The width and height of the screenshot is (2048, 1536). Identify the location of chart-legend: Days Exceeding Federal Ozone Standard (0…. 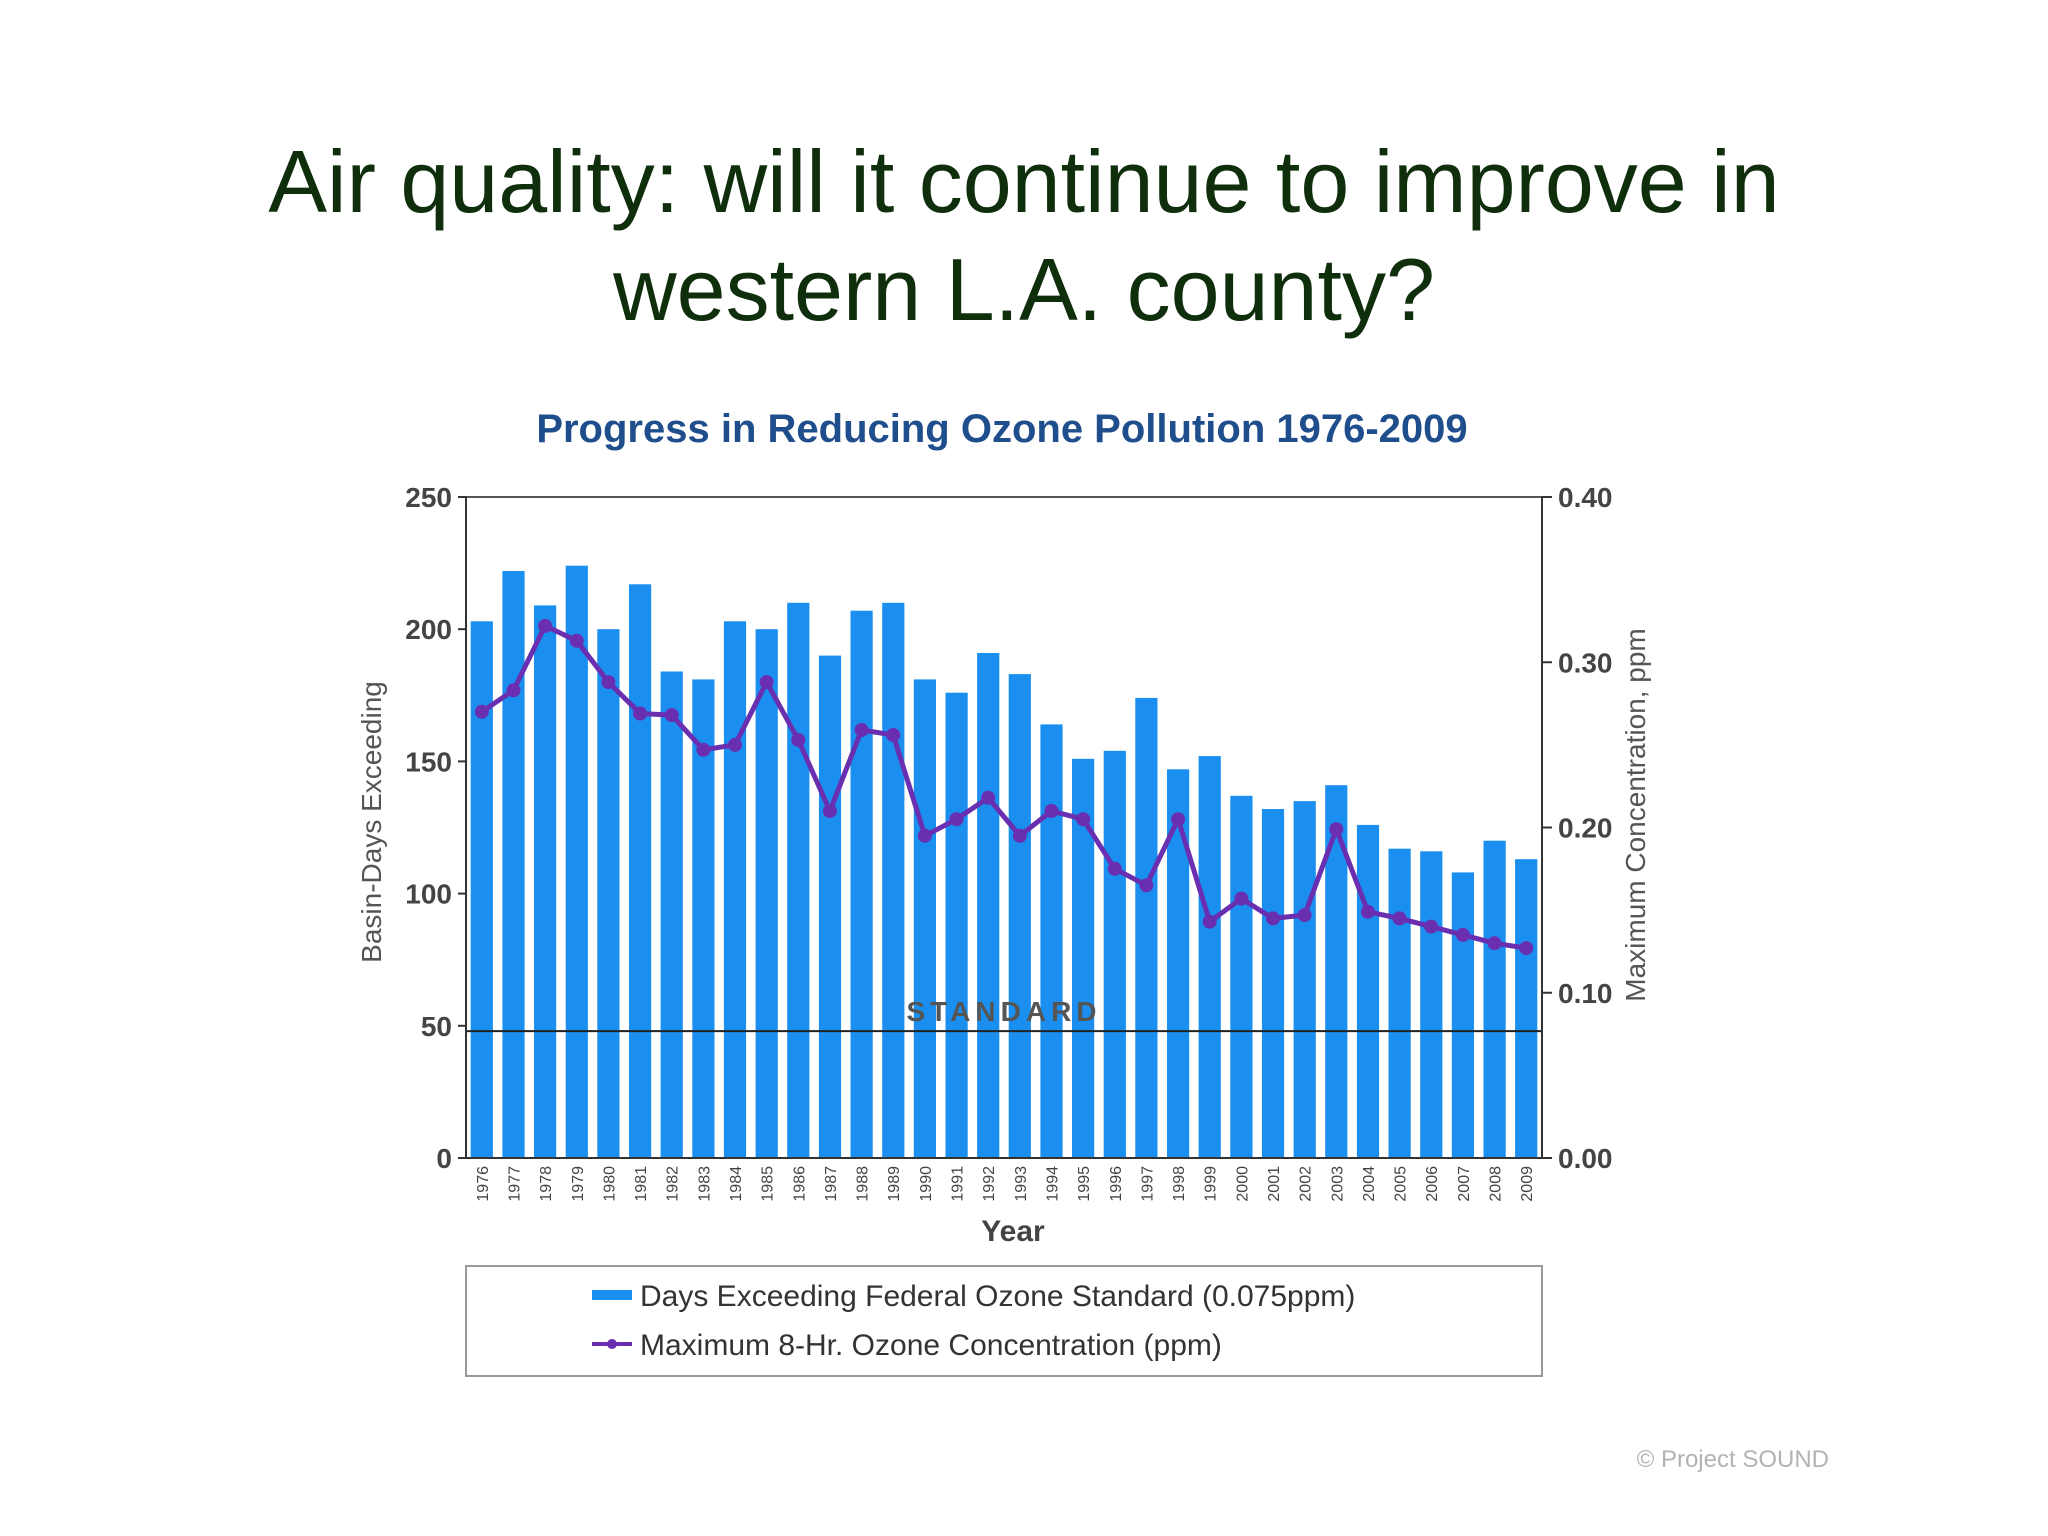
(1004, 1321).